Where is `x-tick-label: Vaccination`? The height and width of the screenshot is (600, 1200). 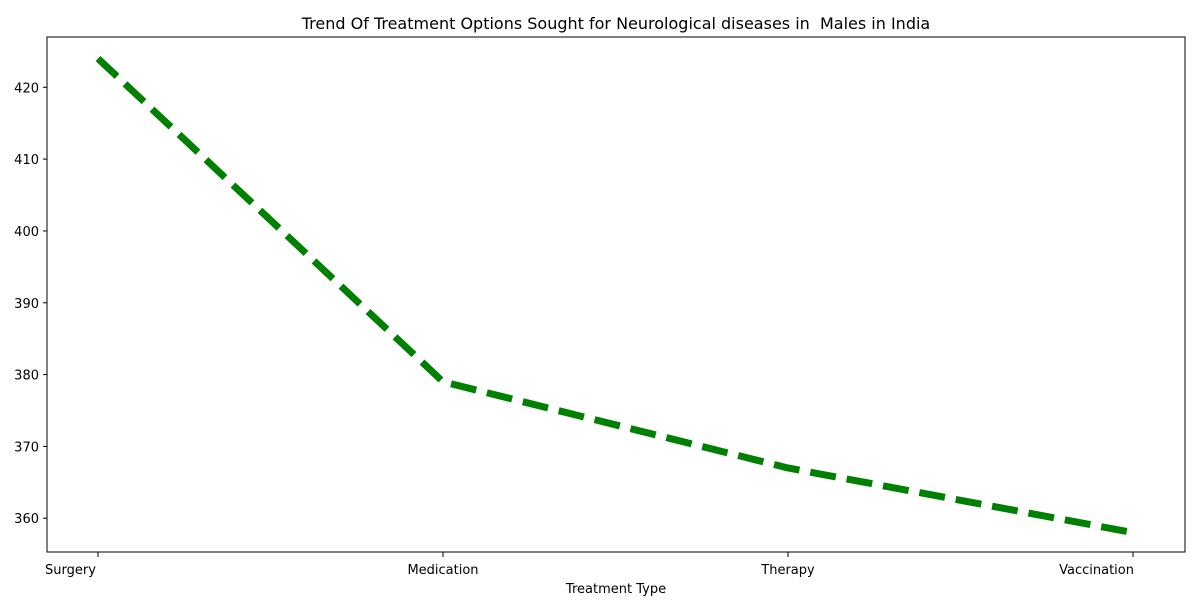 x-tick-label: Vaccination is located at coordinates (1096, 570).